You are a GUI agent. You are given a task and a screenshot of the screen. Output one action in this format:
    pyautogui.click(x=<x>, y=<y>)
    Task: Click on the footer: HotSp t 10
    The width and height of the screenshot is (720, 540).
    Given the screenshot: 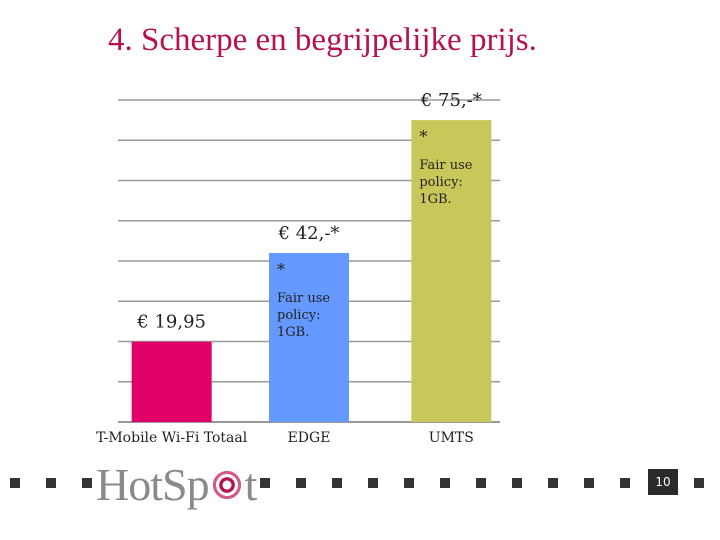 What is the action you would take?
    pyautogui.click(x=360, y=485)
    